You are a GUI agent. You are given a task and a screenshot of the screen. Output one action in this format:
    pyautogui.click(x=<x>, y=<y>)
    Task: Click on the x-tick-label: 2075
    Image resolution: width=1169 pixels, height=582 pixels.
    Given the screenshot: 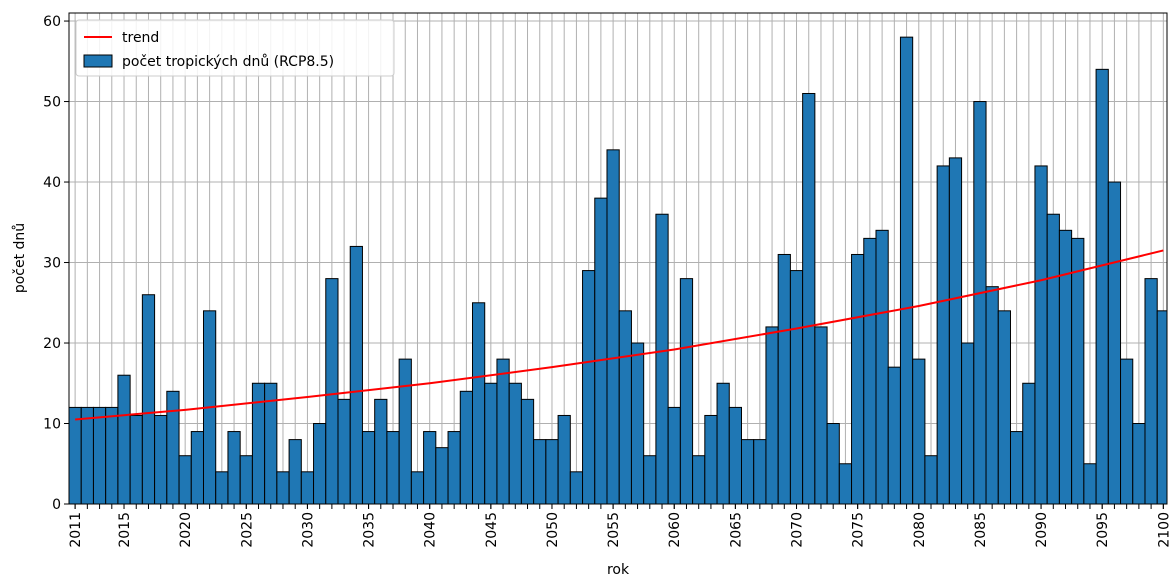 What is the action you would take?
    pyautogui.click(x=859, y=530)
    